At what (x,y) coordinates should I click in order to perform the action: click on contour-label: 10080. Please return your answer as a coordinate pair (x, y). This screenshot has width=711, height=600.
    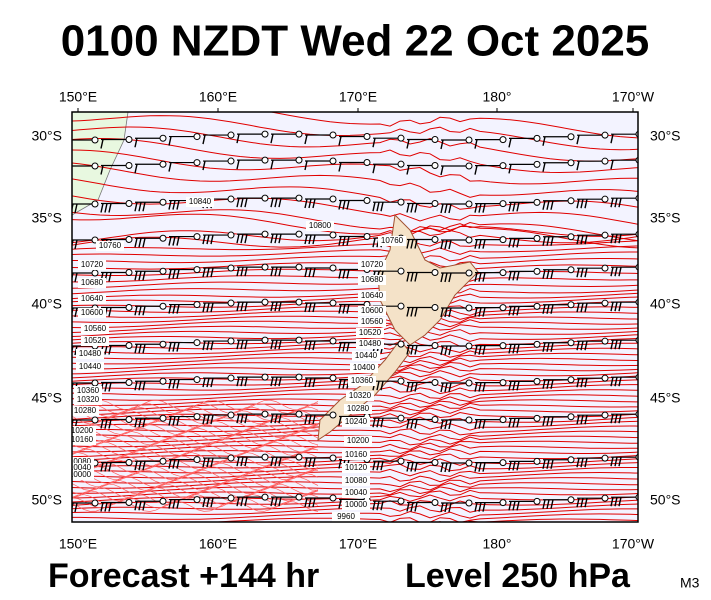
    Looking at the image, I should click on (80, 461).